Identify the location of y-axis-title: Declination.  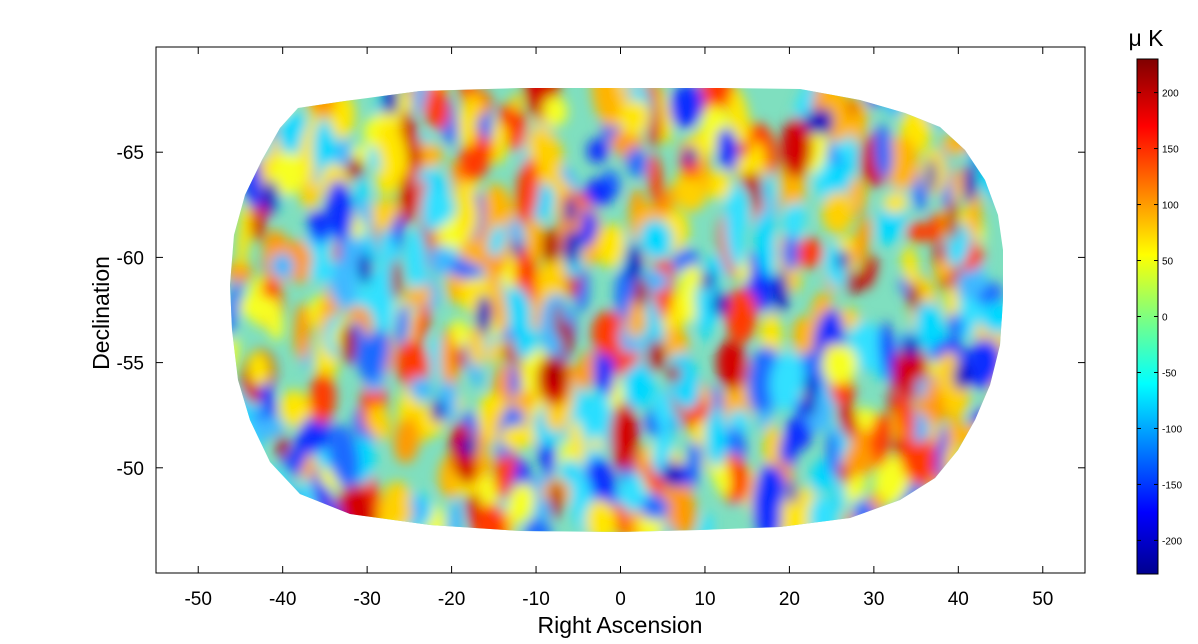
(101, 313).